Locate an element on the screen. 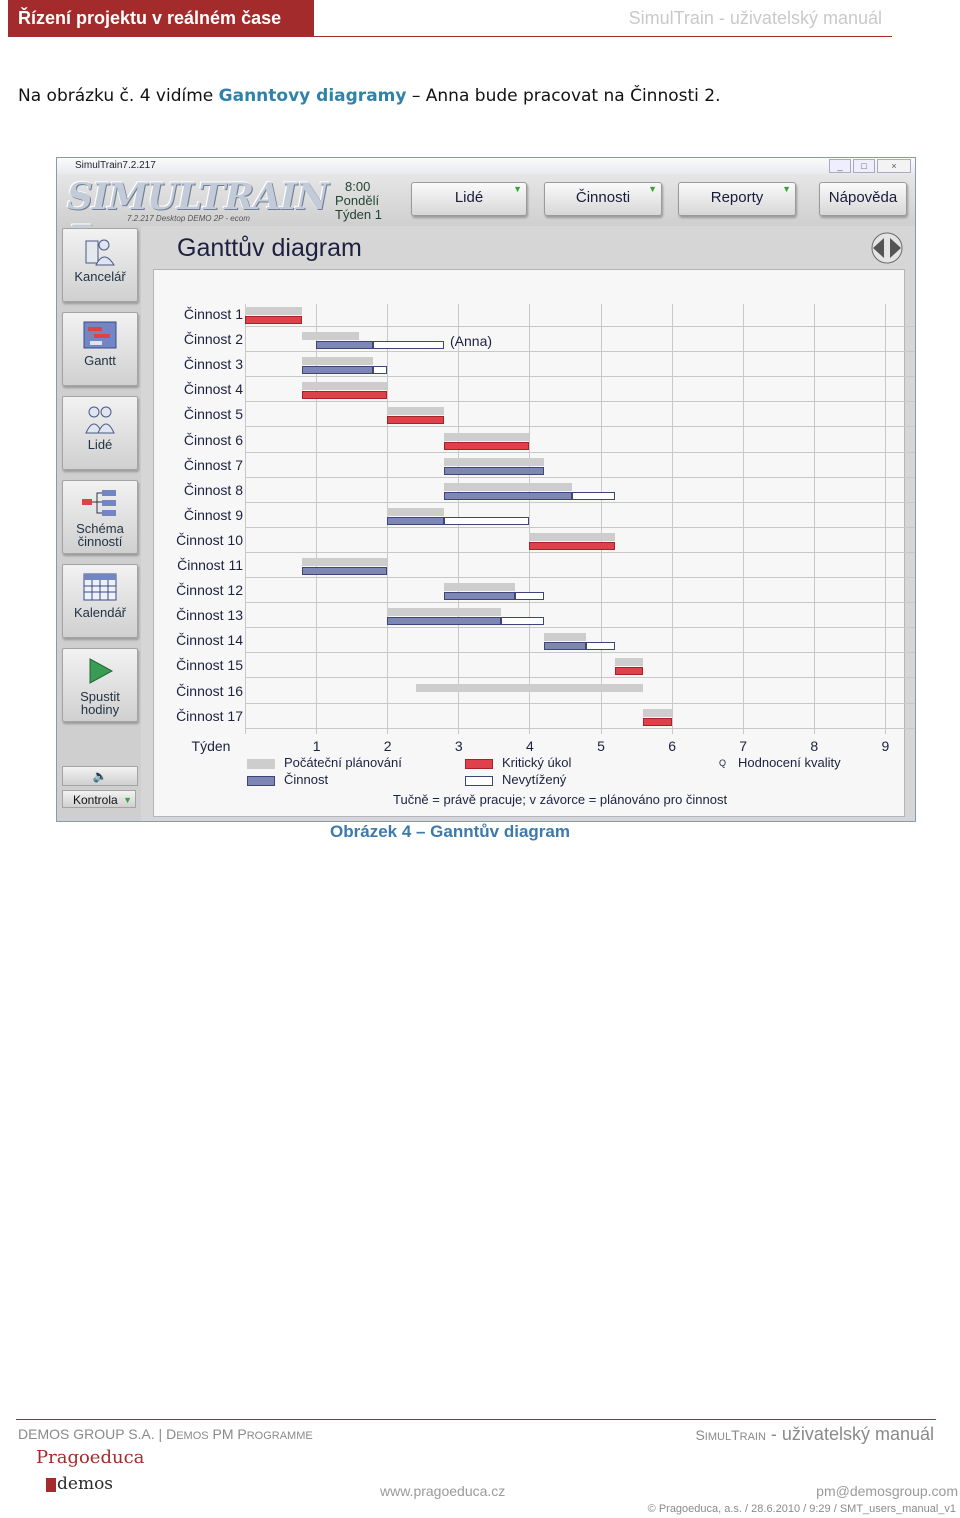 This screenshot has width=960, height=1518. sidebar-calendar-button: Kalendář is located at coordinates (100, 601).